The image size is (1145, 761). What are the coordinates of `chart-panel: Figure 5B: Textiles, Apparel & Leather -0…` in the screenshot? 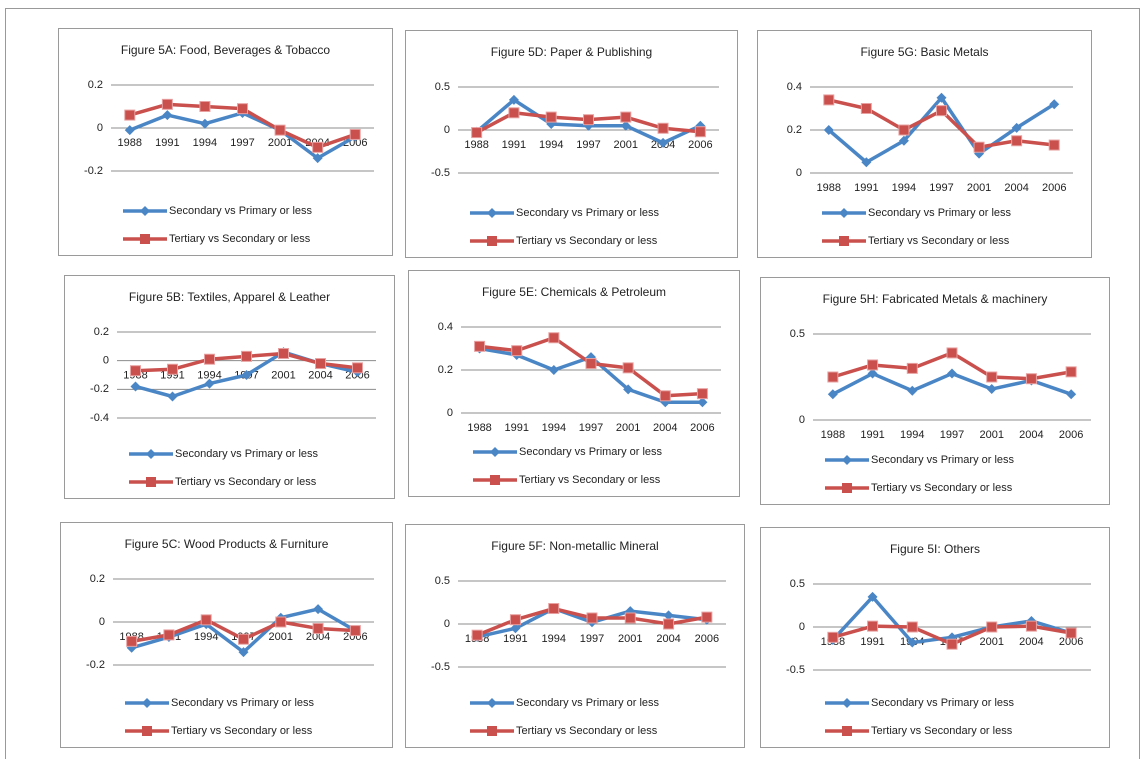 It's located at (229, 387).